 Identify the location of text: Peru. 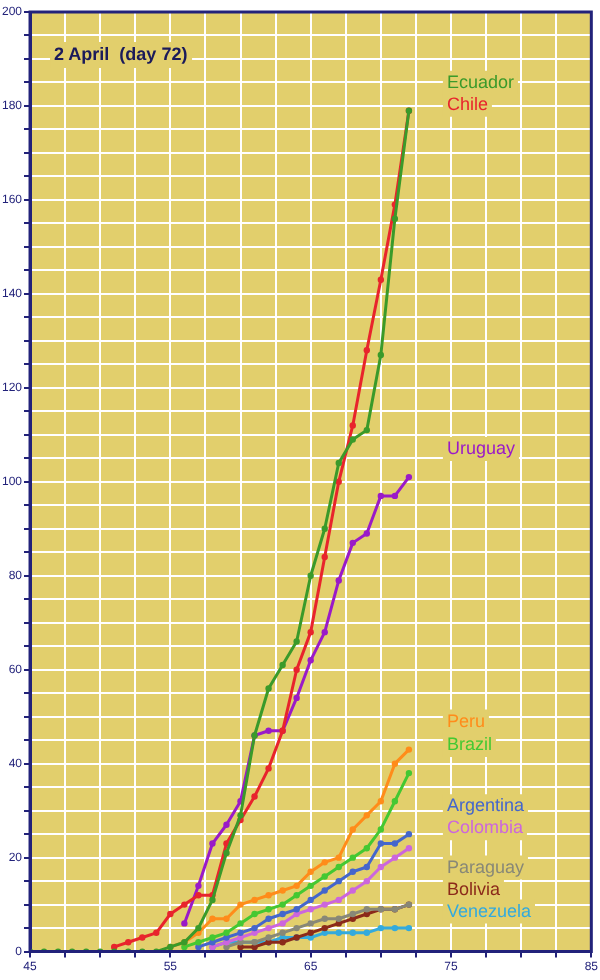
(465, 720).